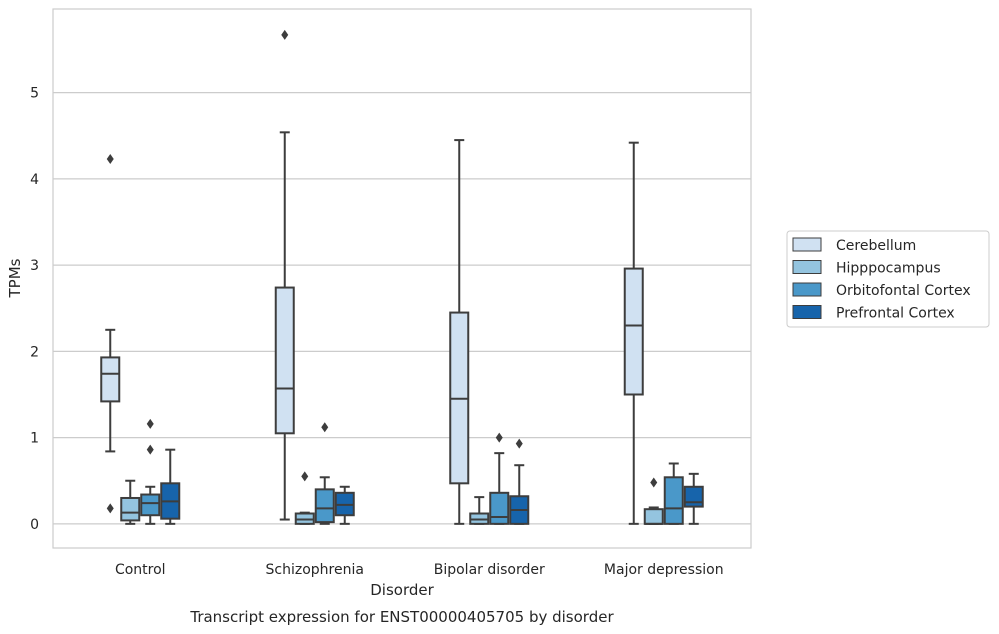 Image resolution: width=999 pixels, height=634 pixels. I want to click on legend-item: Hipppocampus, so click(866, 268).